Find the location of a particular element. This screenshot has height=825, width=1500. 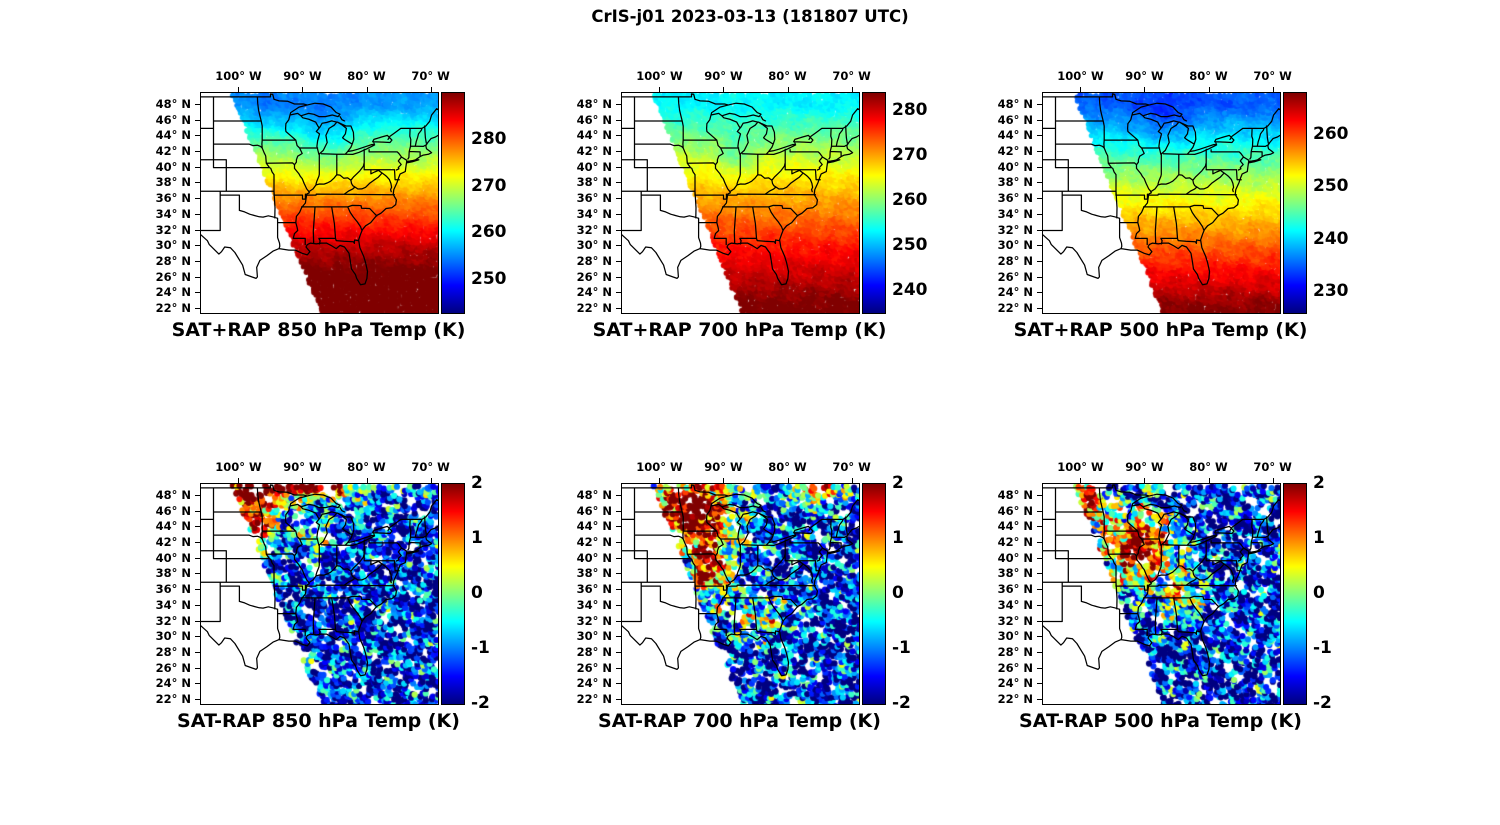

colorbar-tick-labels: 260 250 240 230 is located at coordinates (1340, 202).